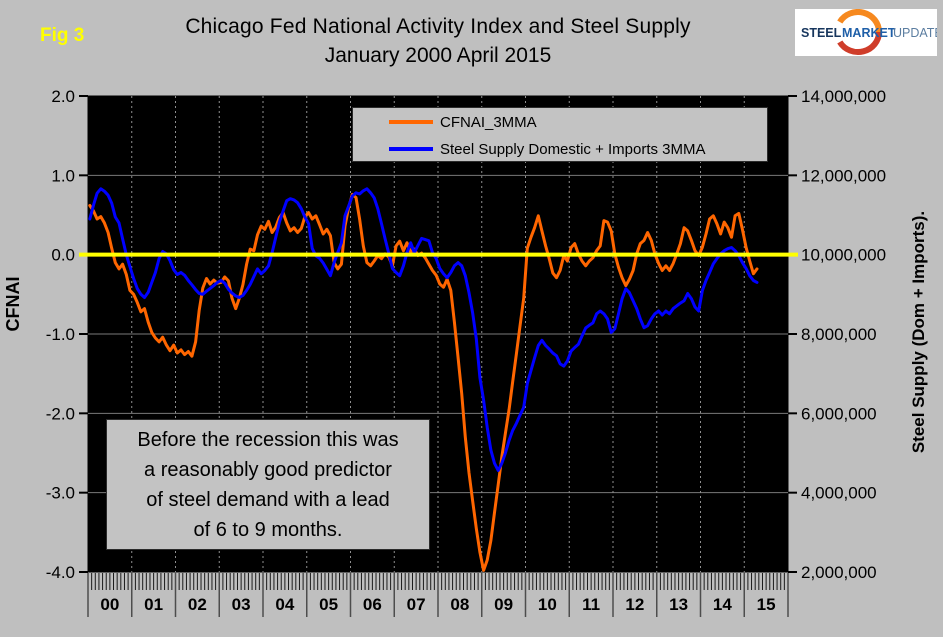  I want to click on x-year-label: 12, so click(634, 604).